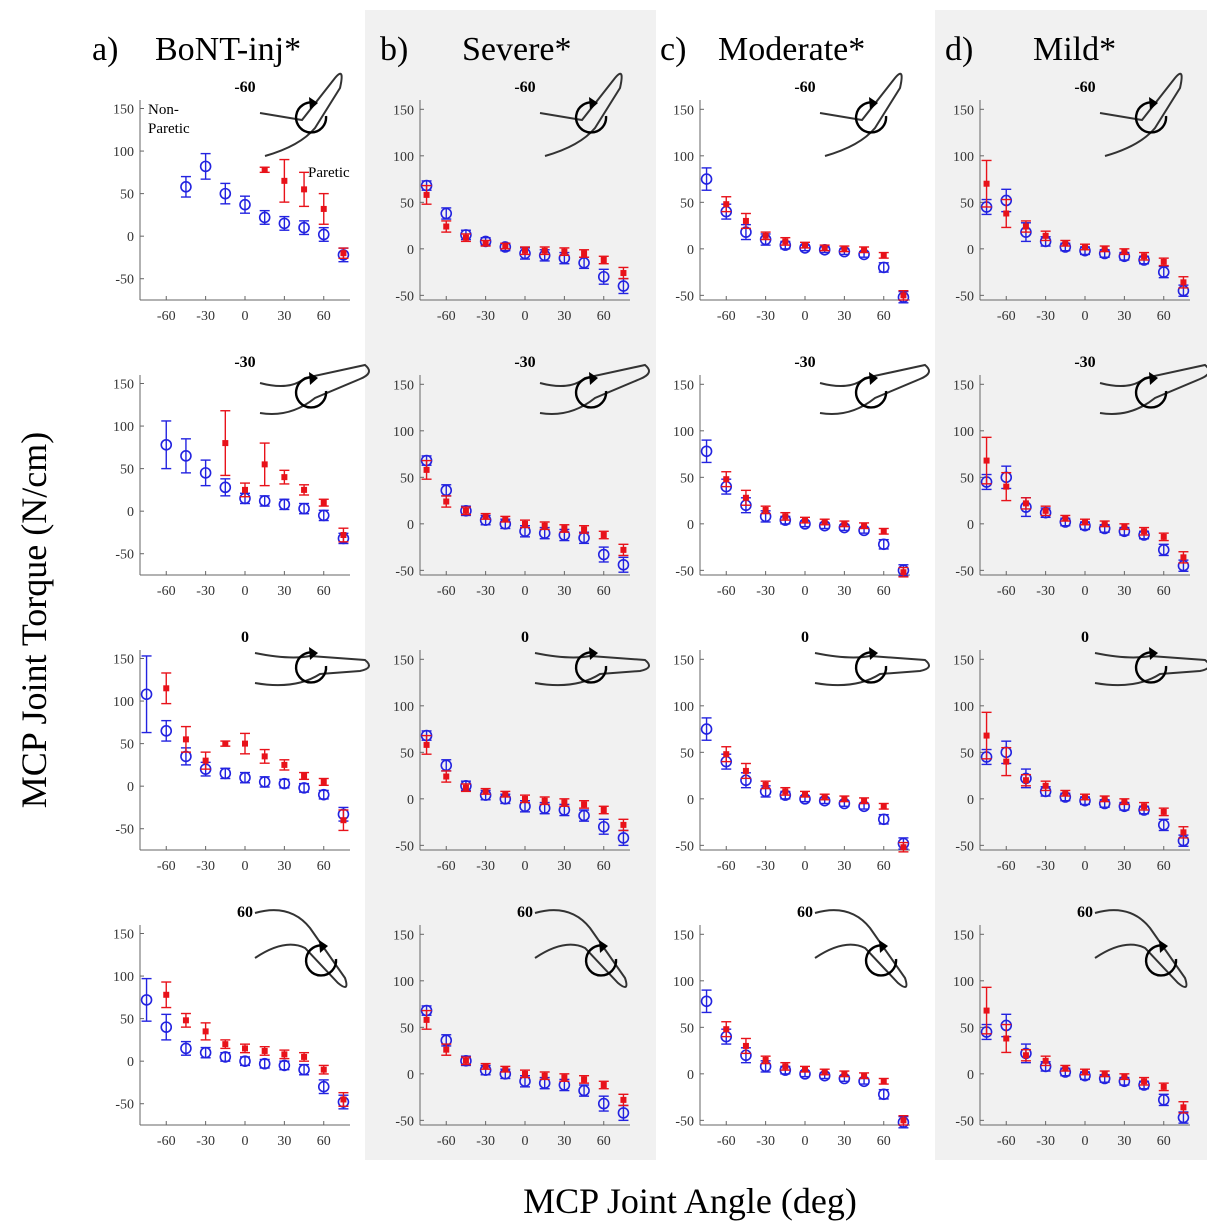  Describe the element at coordinates (34, 620) in the screenshot. I see `y-axis-label: MCP Joint Torque (N/cm)` at that location.